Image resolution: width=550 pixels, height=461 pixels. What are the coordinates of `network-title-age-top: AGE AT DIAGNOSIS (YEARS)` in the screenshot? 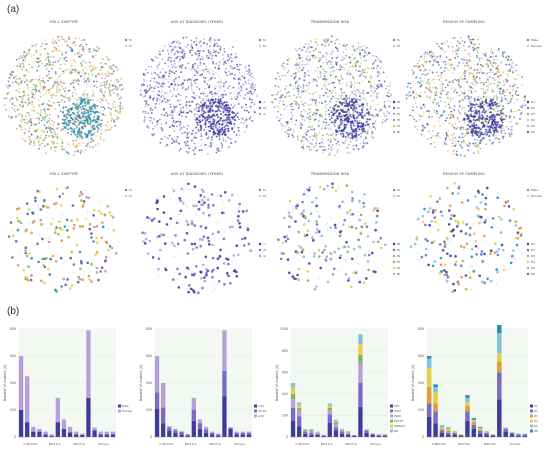 It's located at (197, 22).